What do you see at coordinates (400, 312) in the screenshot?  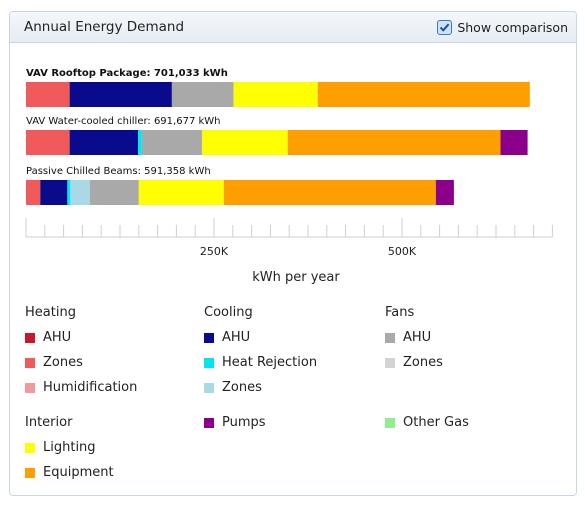 I see `legend-heading: Fans` at bounding box center [400, 312].